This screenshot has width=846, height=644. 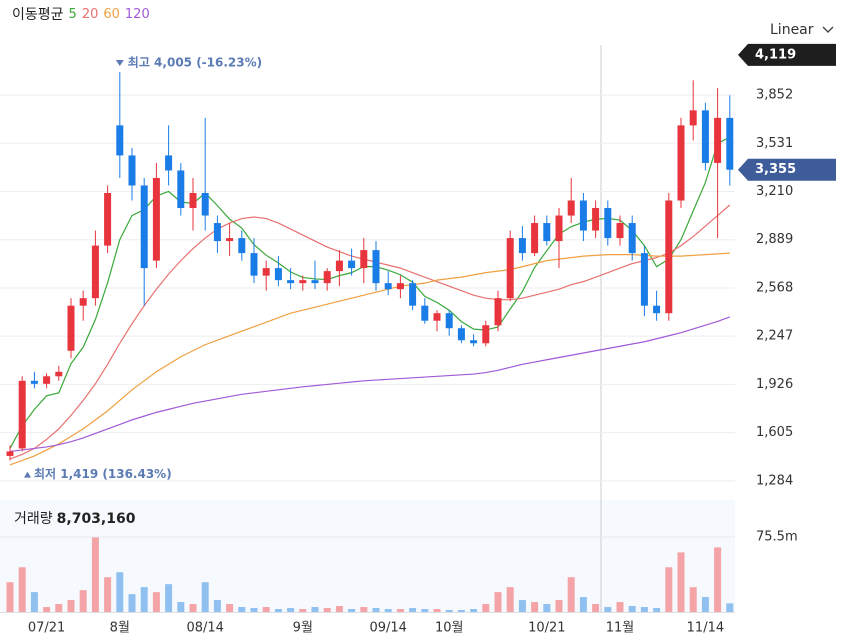 What do you see at coordinates (303, 628) in the screenshot?
I see `x-tick-label: 9월` at bounding box center [303, 628].